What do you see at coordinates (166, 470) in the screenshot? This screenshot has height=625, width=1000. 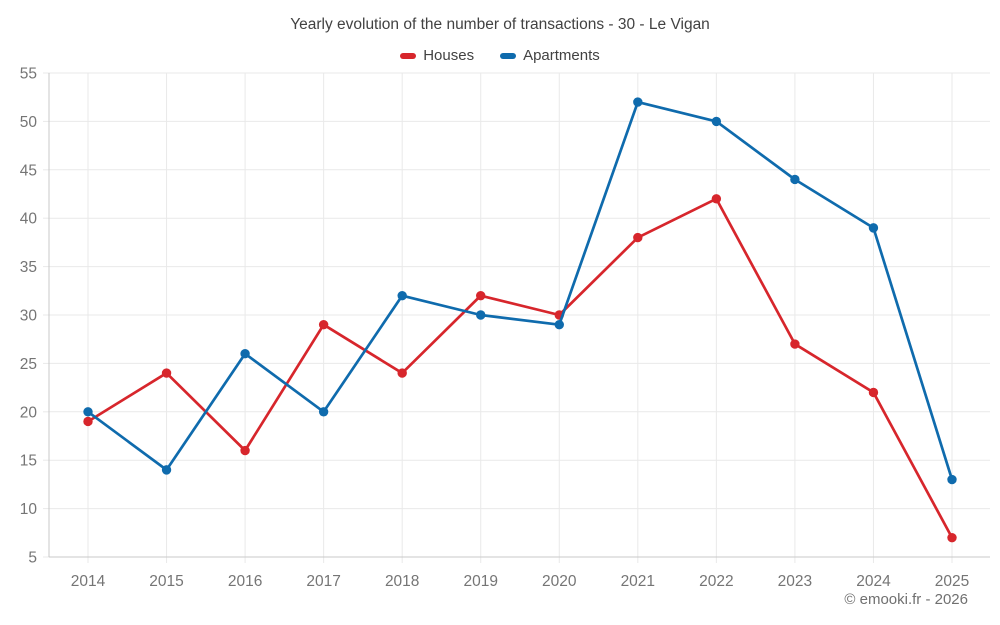 I see `data-point-apartments-2015` at bounding box center [166, 470].